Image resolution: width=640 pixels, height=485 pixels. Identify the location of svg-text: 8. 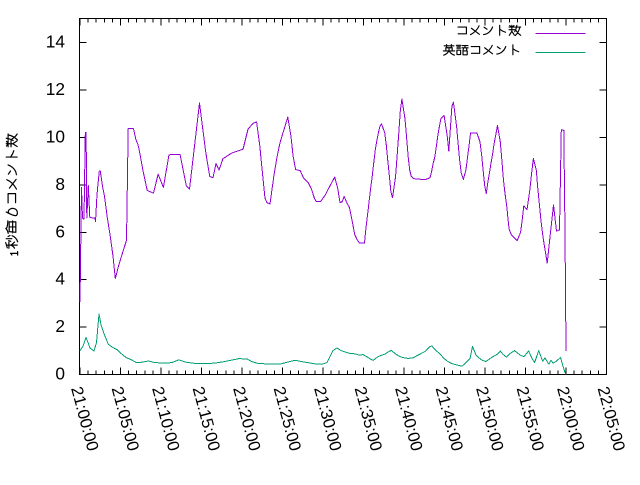
(60, 184).